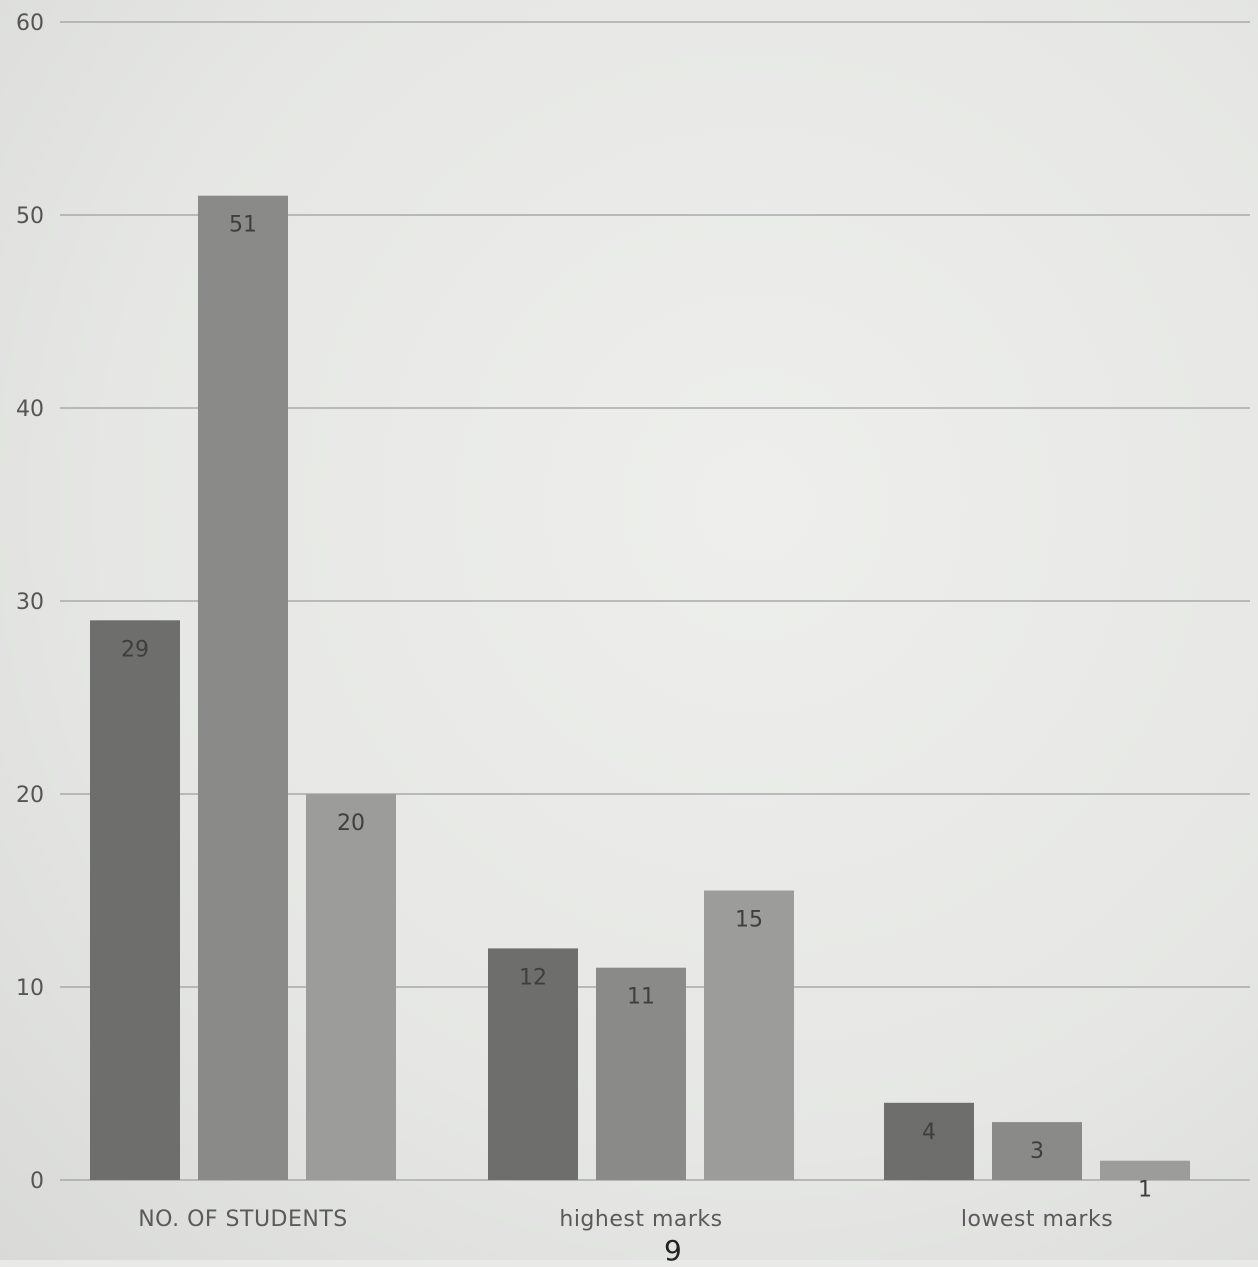  I want to click on data-label: 15, so click(749, 920).